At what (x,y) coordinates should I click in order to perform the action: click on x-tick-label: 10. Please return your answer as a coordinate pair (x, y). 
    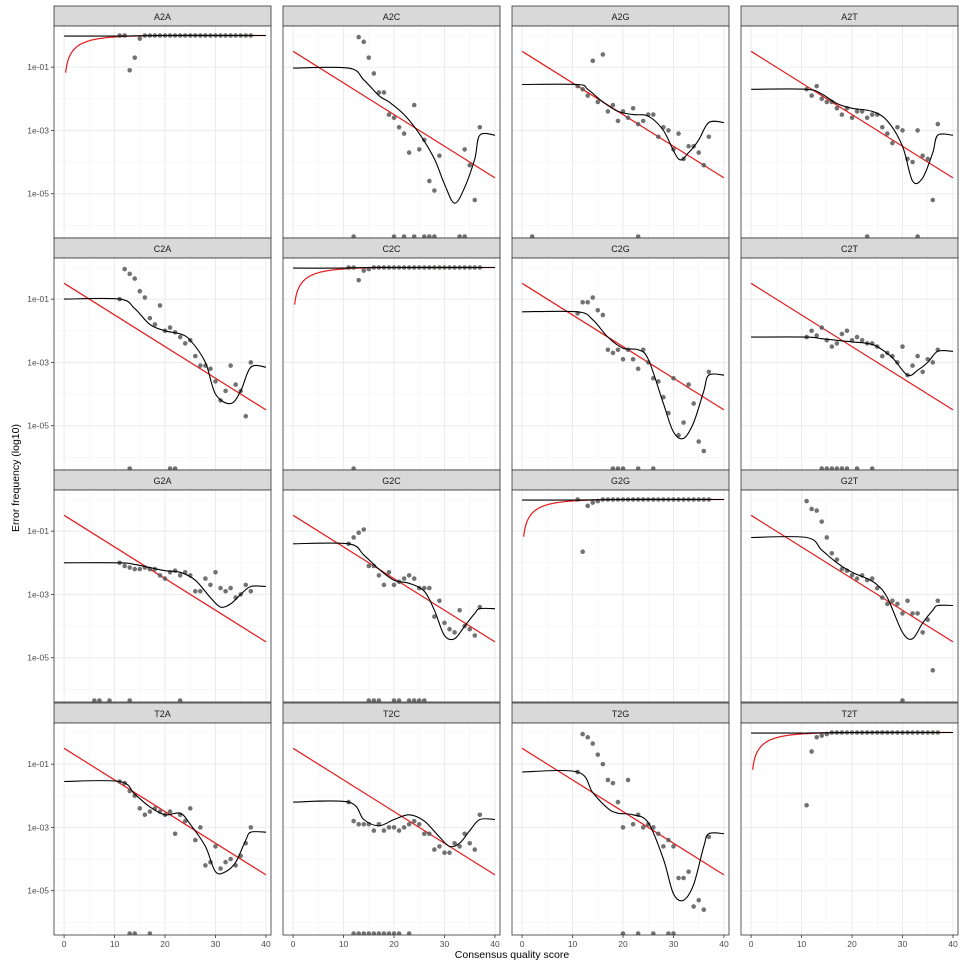
    Looking at the image, I should click on (802, 944).